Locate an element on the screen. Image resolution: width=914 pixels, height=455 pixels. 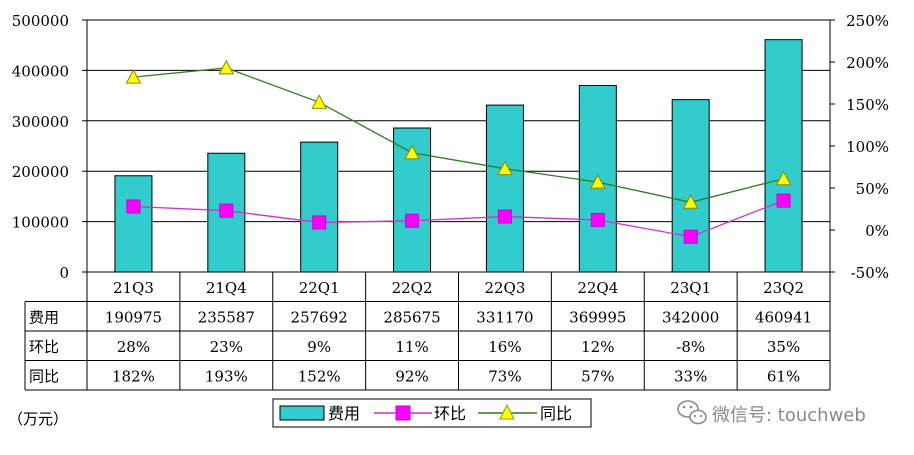
left-tick-label: 200000 is located at coordinates (40, 172).